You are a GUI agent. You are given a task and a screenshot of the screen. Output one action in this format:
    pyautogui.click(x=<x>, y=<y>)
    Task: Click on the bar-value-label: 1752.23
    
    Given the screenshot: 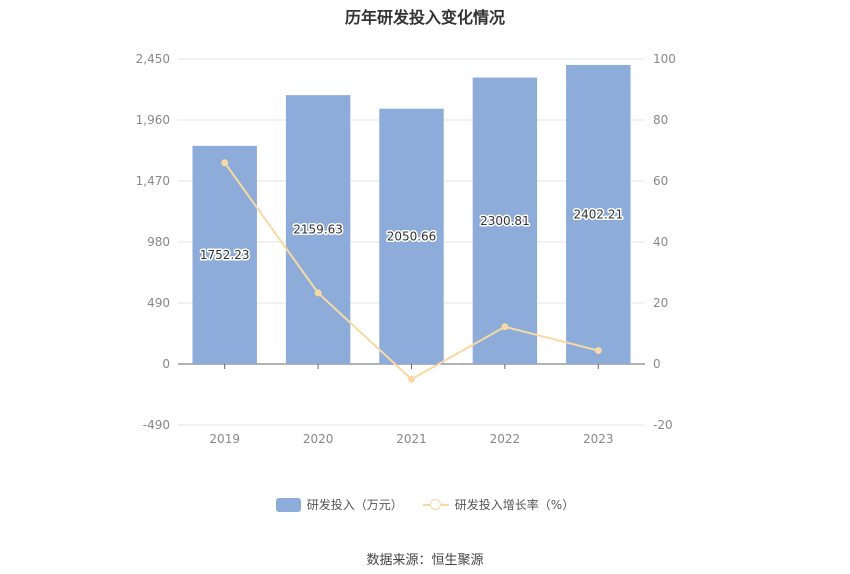 What is the action you would take?
    pyautogui.click(x=225, y=255)
    